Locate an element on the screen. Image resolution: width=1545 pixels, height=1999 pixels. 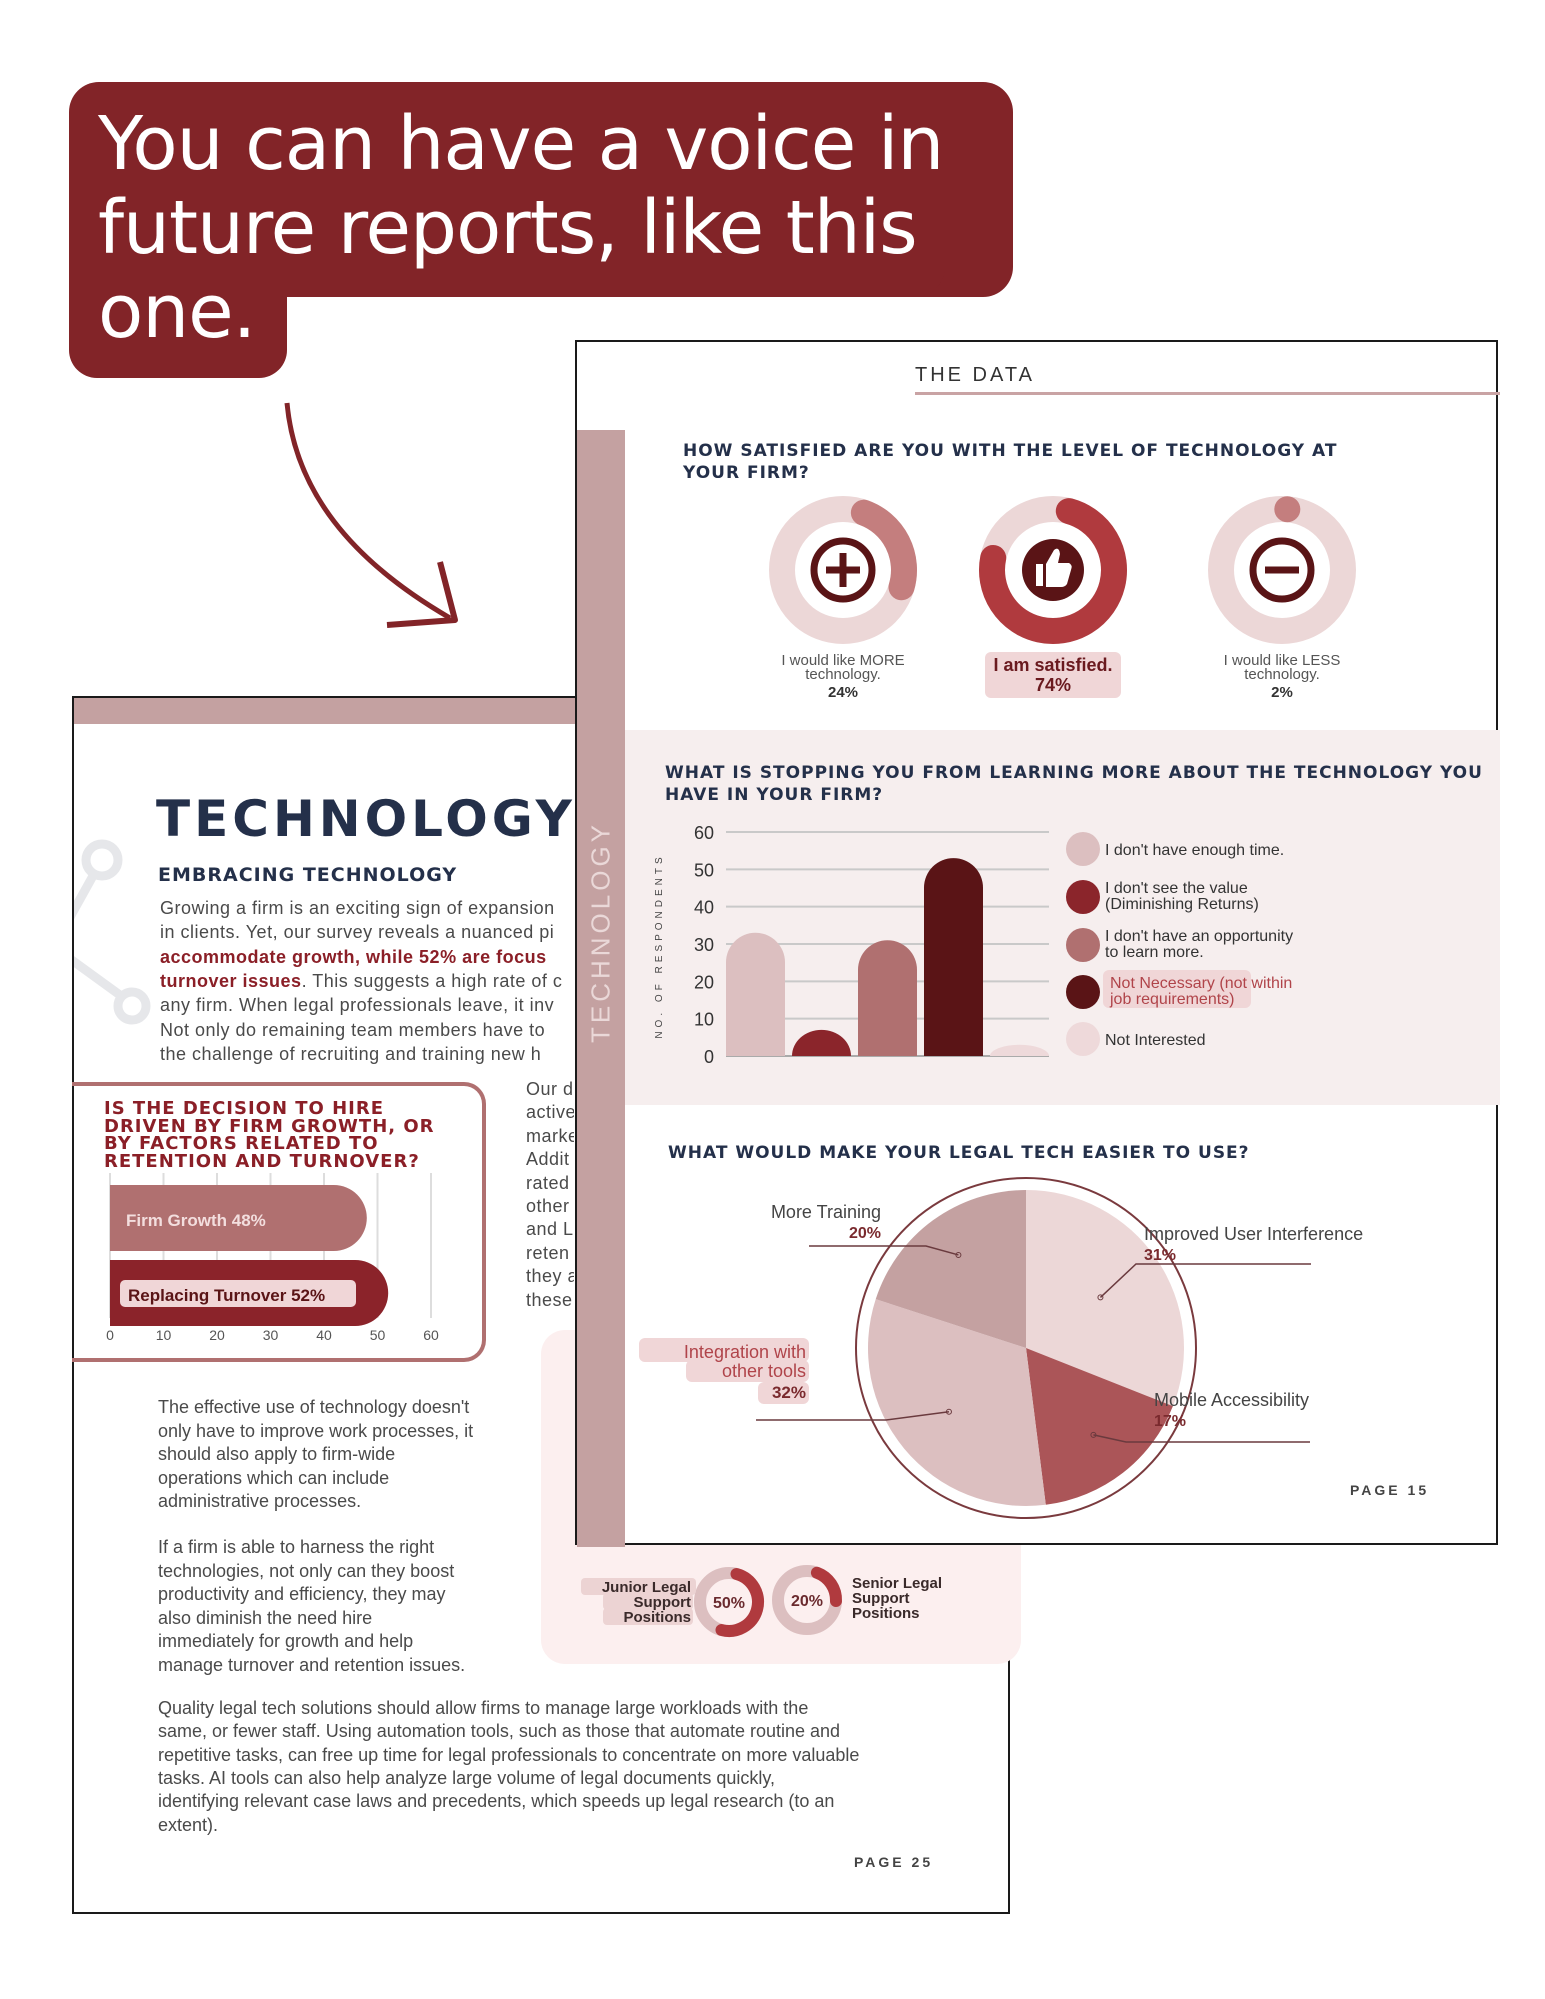
callout-line-3: one. is located at coordinates (177, 312).